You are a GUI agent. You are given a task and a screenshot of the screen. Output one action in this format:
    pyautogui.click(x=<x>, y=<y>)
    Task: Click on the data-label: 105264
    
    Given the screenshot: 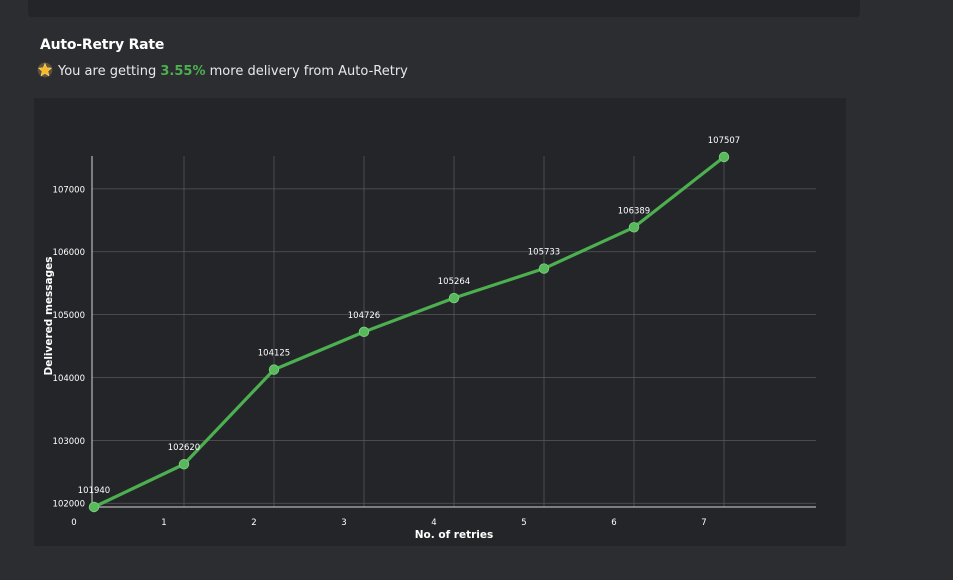 What is the action you would take?
    pyautogui.click(x=454, y=282)
    